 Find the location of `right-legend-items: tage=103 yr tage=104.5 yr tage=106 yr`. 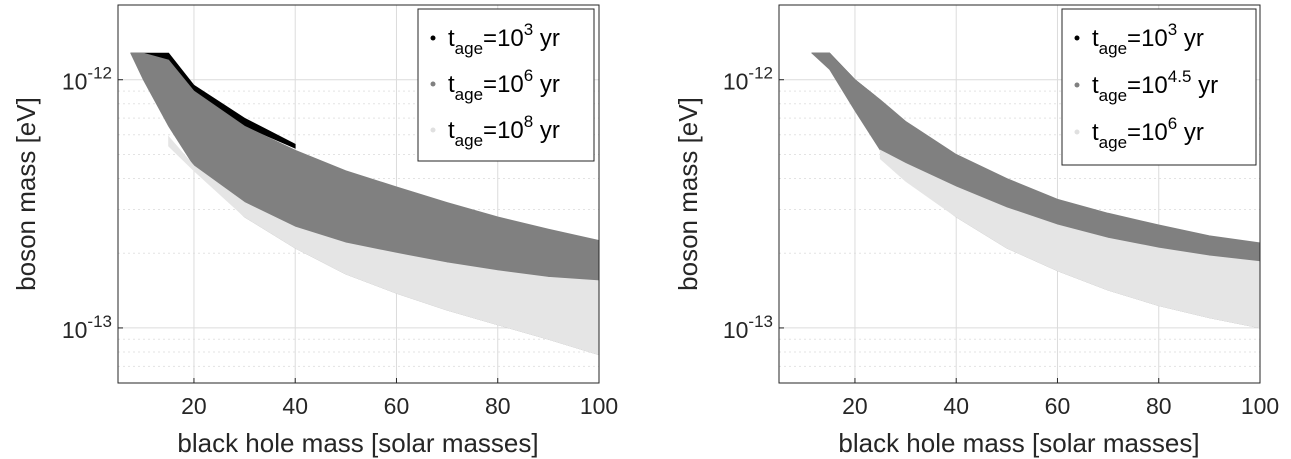

right-legend-items: tage=103 yr tage=104.5 yr tage=106 yr is located at coordinates (1146, 86).